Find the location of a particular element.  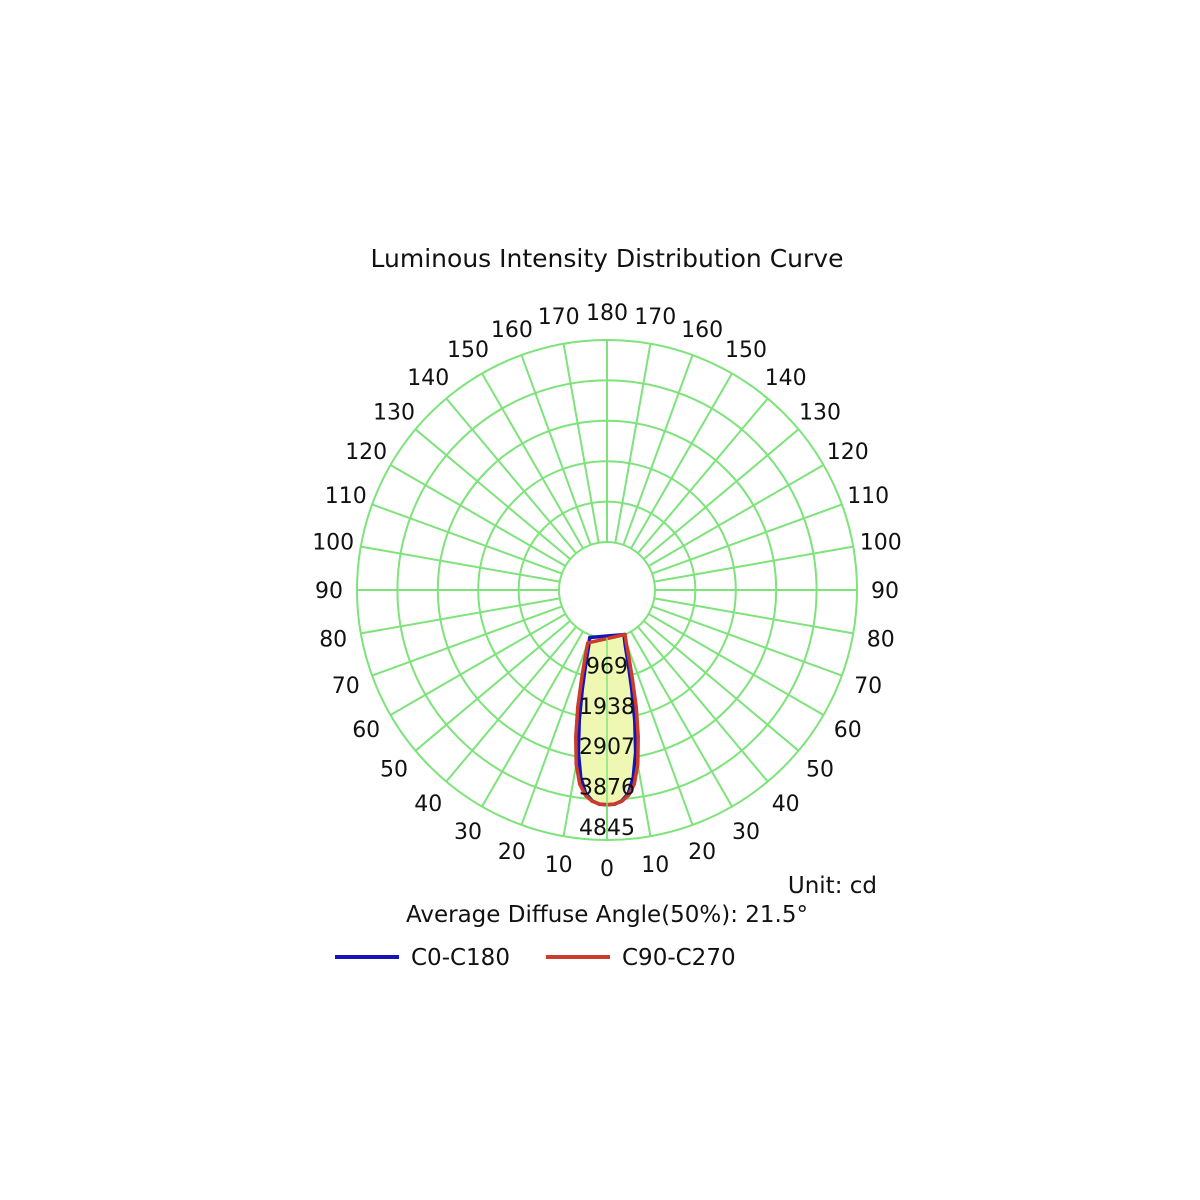

angle-label: 180 is located at coordinates (607, 313).